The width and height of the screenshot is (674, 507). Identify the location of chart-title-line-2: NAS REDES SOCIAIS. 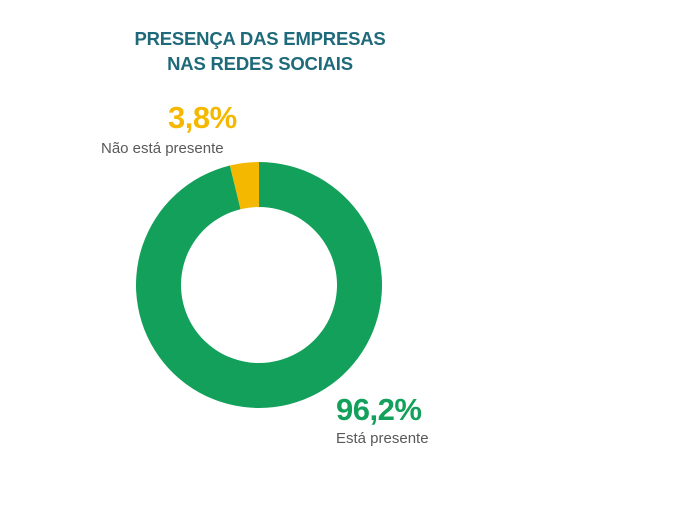
(260, 63).